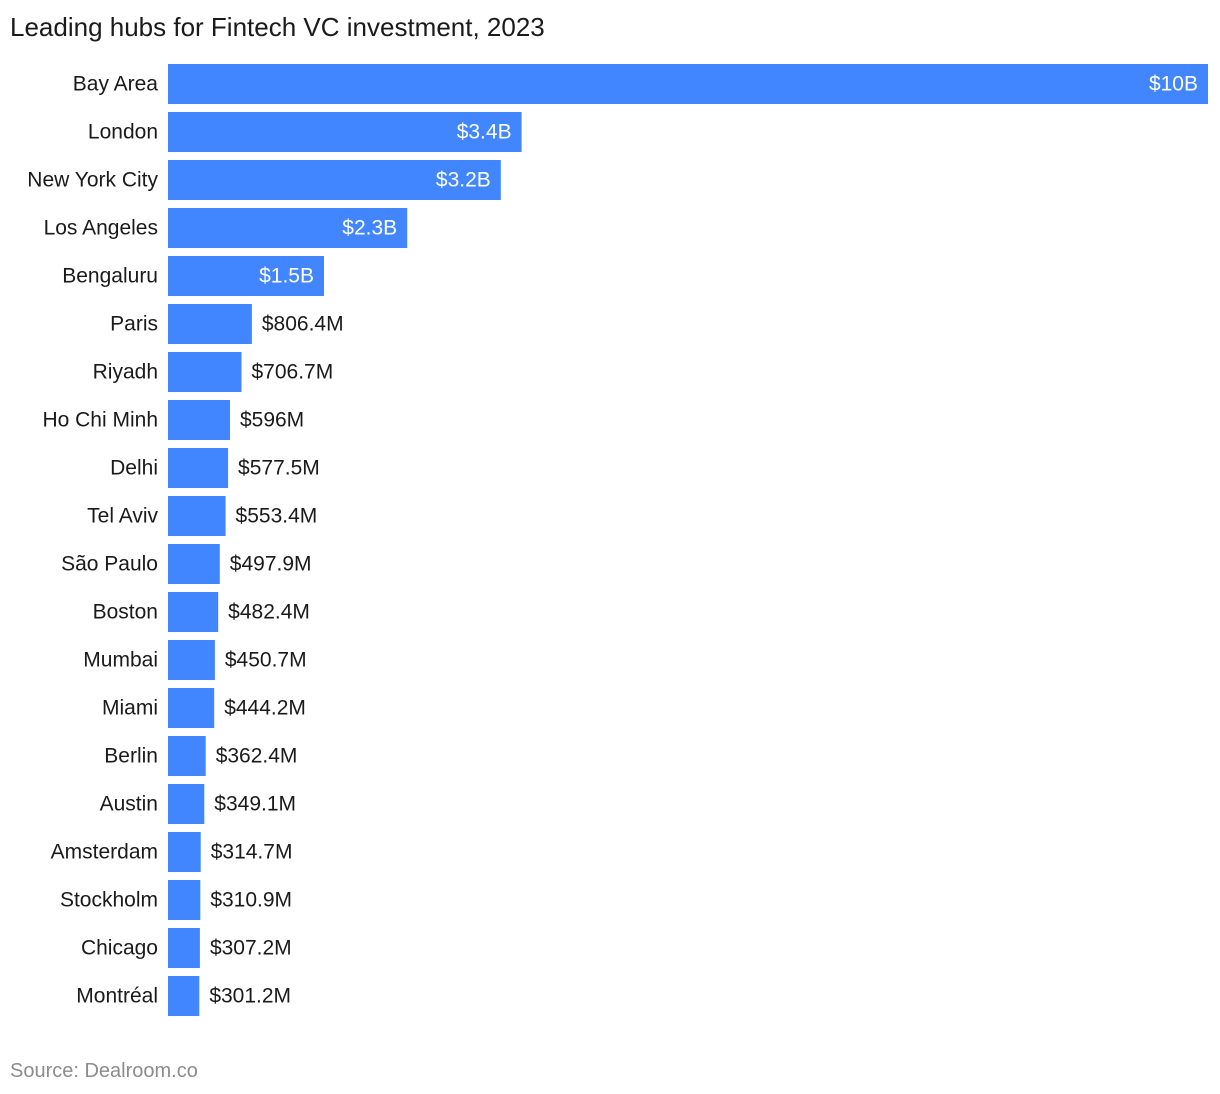  Describe the element at coordinates (104, 852) in the screenshot. I see `category-label: Amsterdam` at that location.